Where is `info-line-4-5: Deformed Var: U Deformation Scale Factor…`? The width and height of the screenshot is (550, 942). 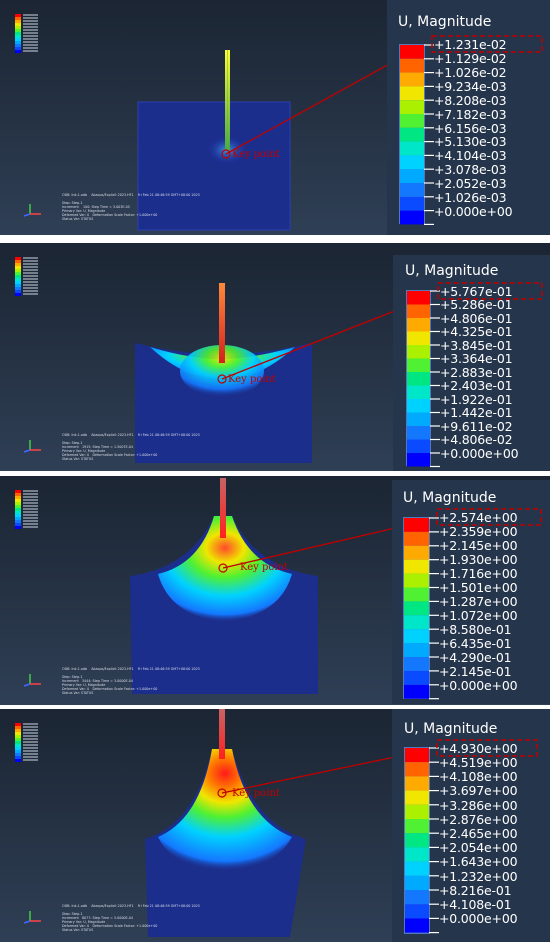 info-line-4-5: Deformed Var: U Deformation Scale Factor… is located at coordinates (110, 926).